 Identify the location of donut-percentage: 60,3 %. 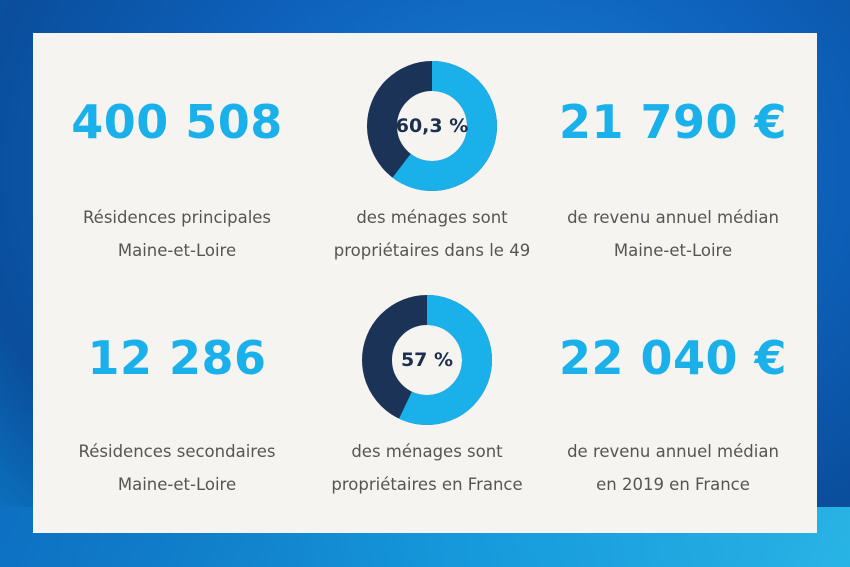
(432, 126).